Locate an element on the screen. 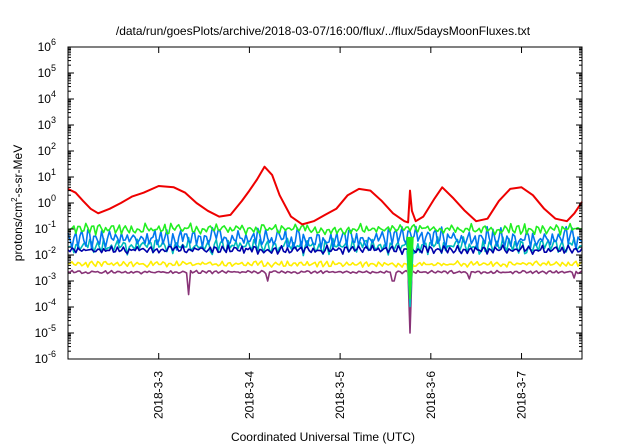 The image size is (640, 448). y-tick-label-exp: 5 is located at coordinates (53, 68).